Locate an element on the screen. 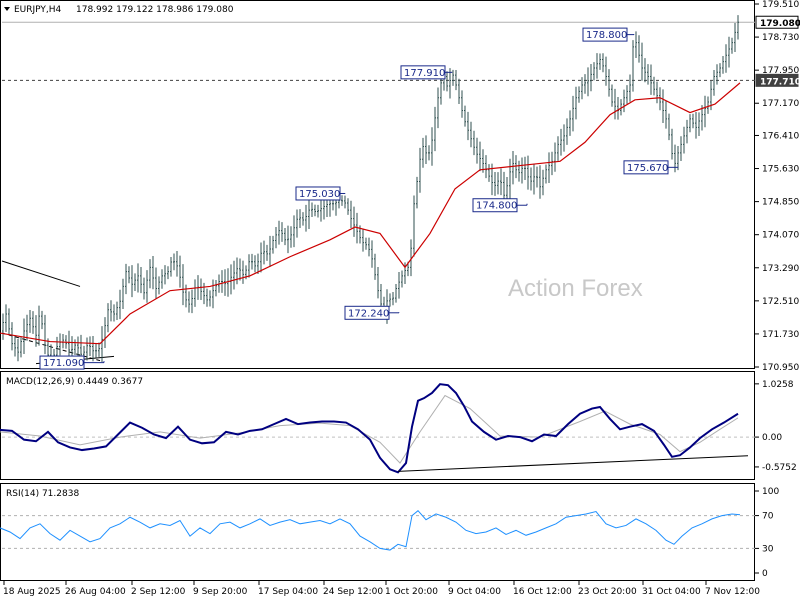  macd-line is located at coordinates (369, 428).